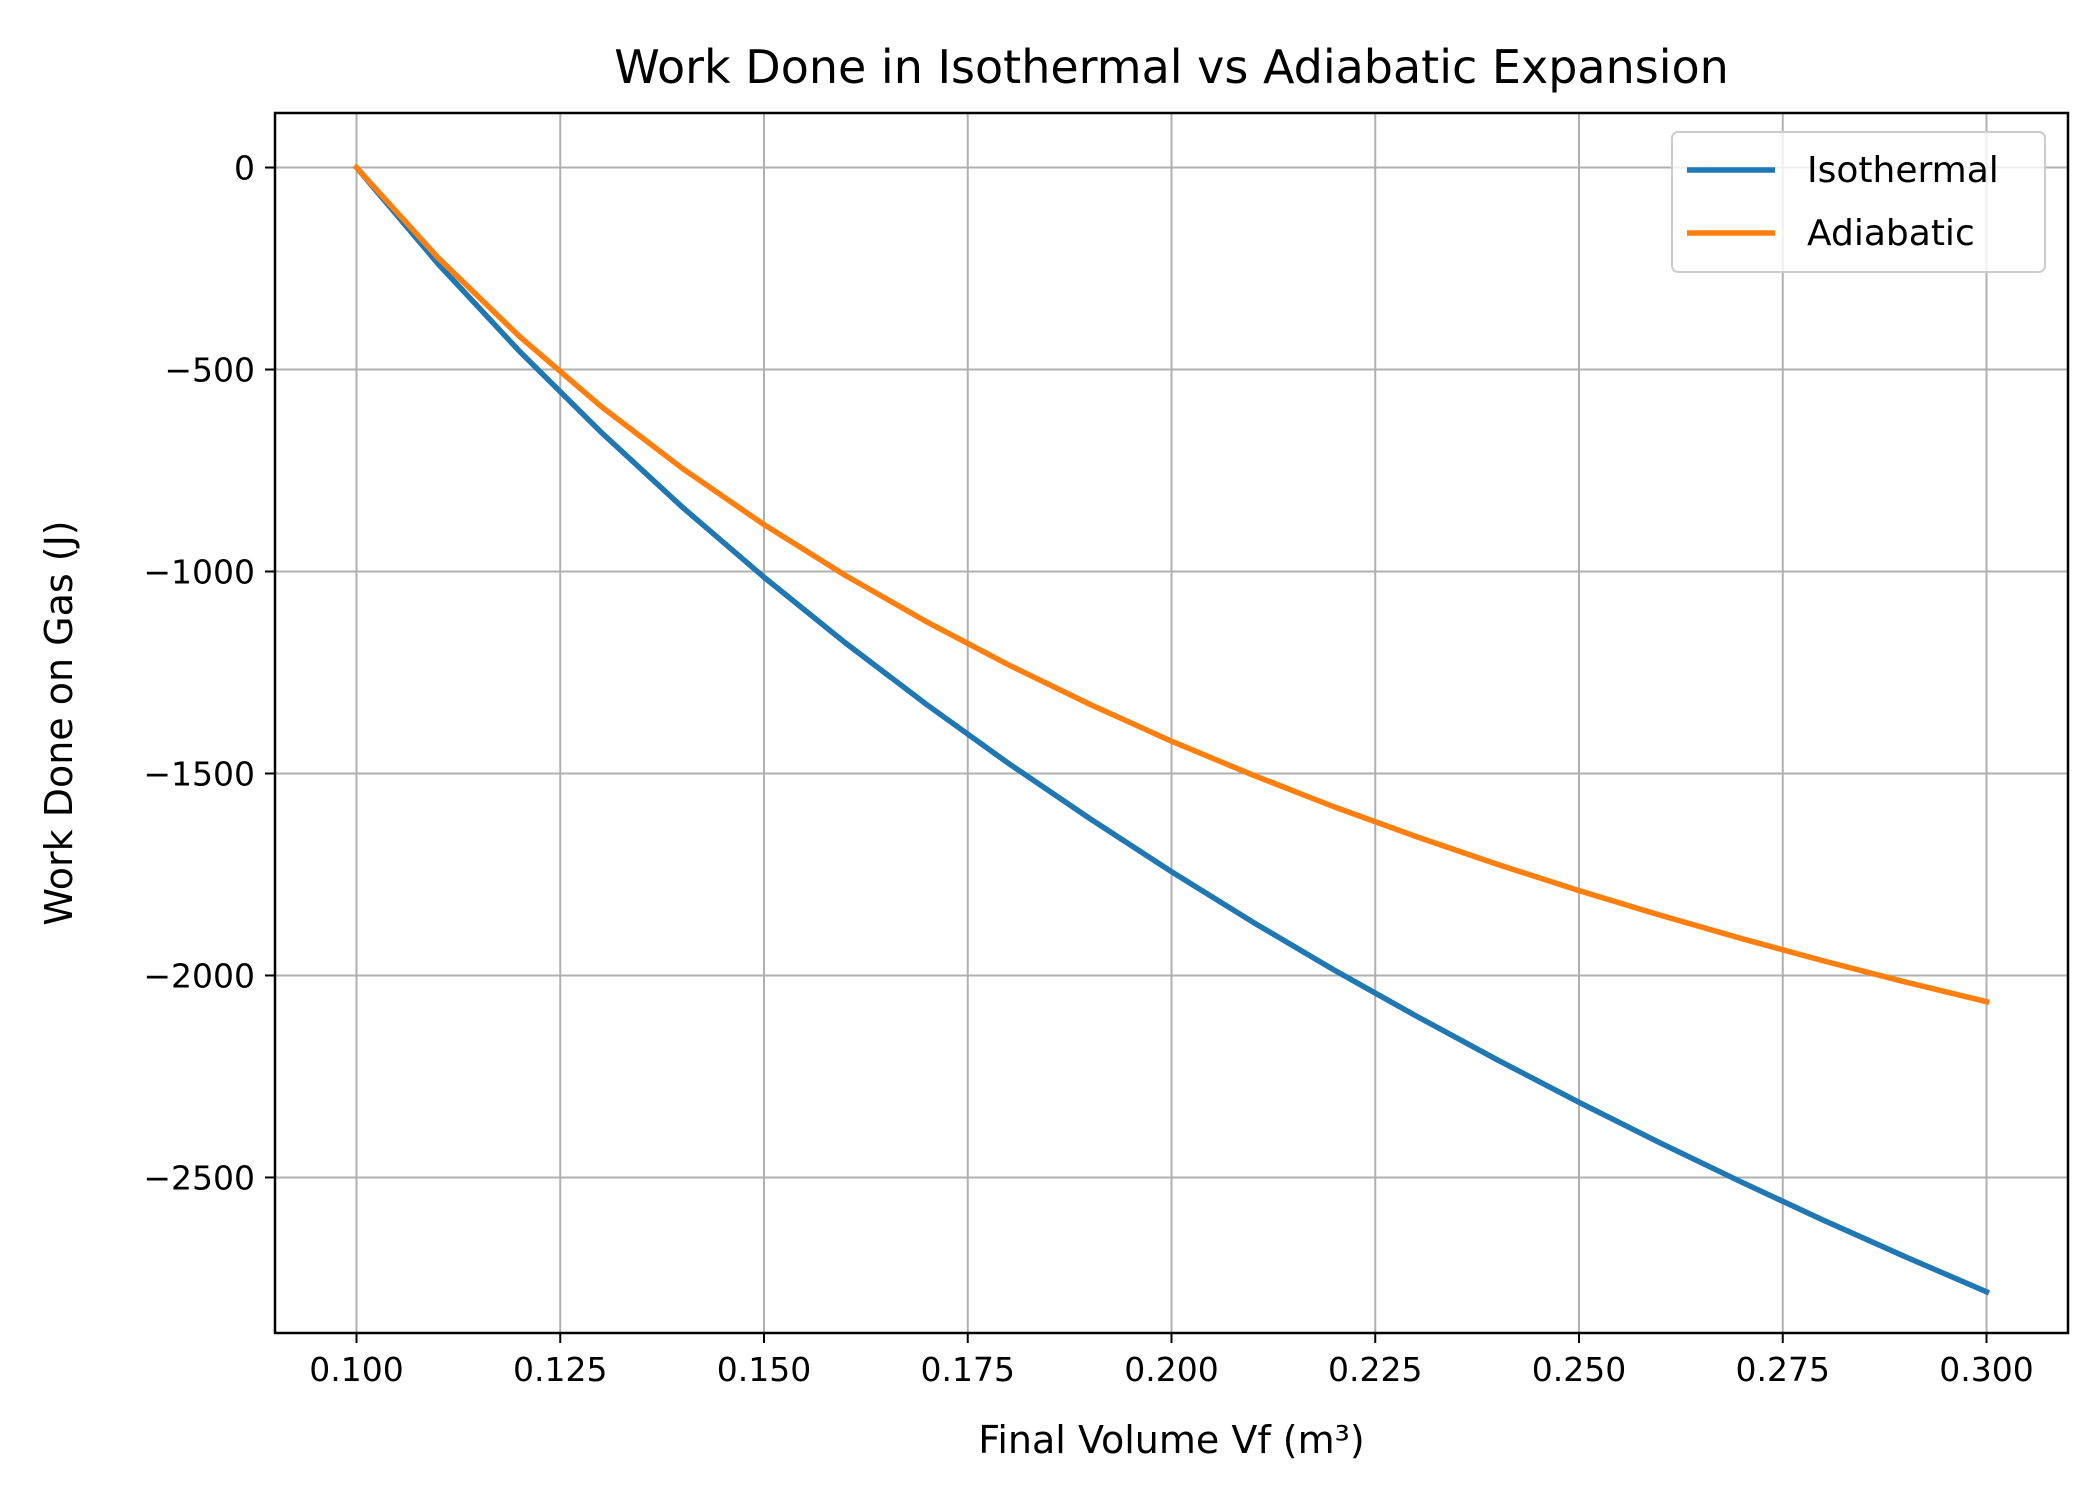 This screenshot has width=2100, height=1505. Describe the element at coordinates (1986, 1369) in the screenshot. I see `x-tick-label: 0.300` at that location.